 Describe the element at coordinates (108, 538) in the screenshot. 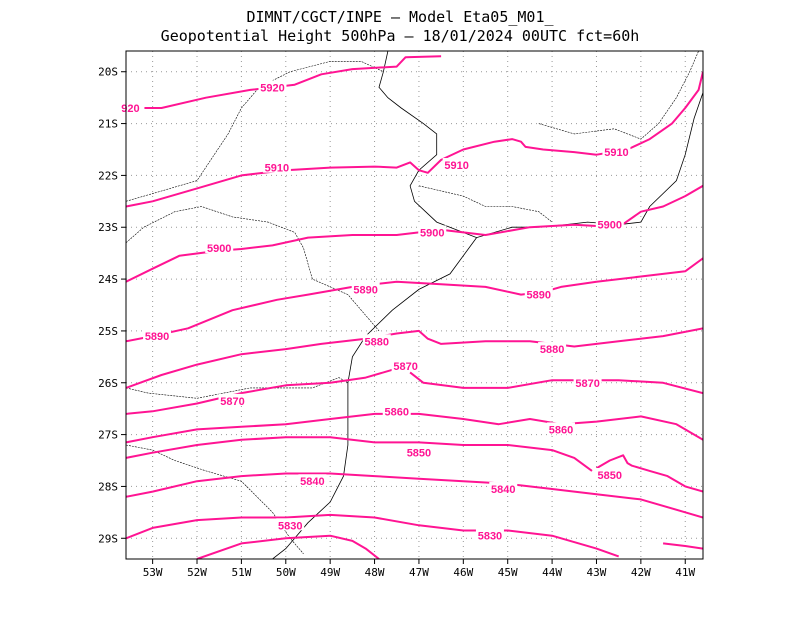

I see `y-tick-label: 29S` at that location.